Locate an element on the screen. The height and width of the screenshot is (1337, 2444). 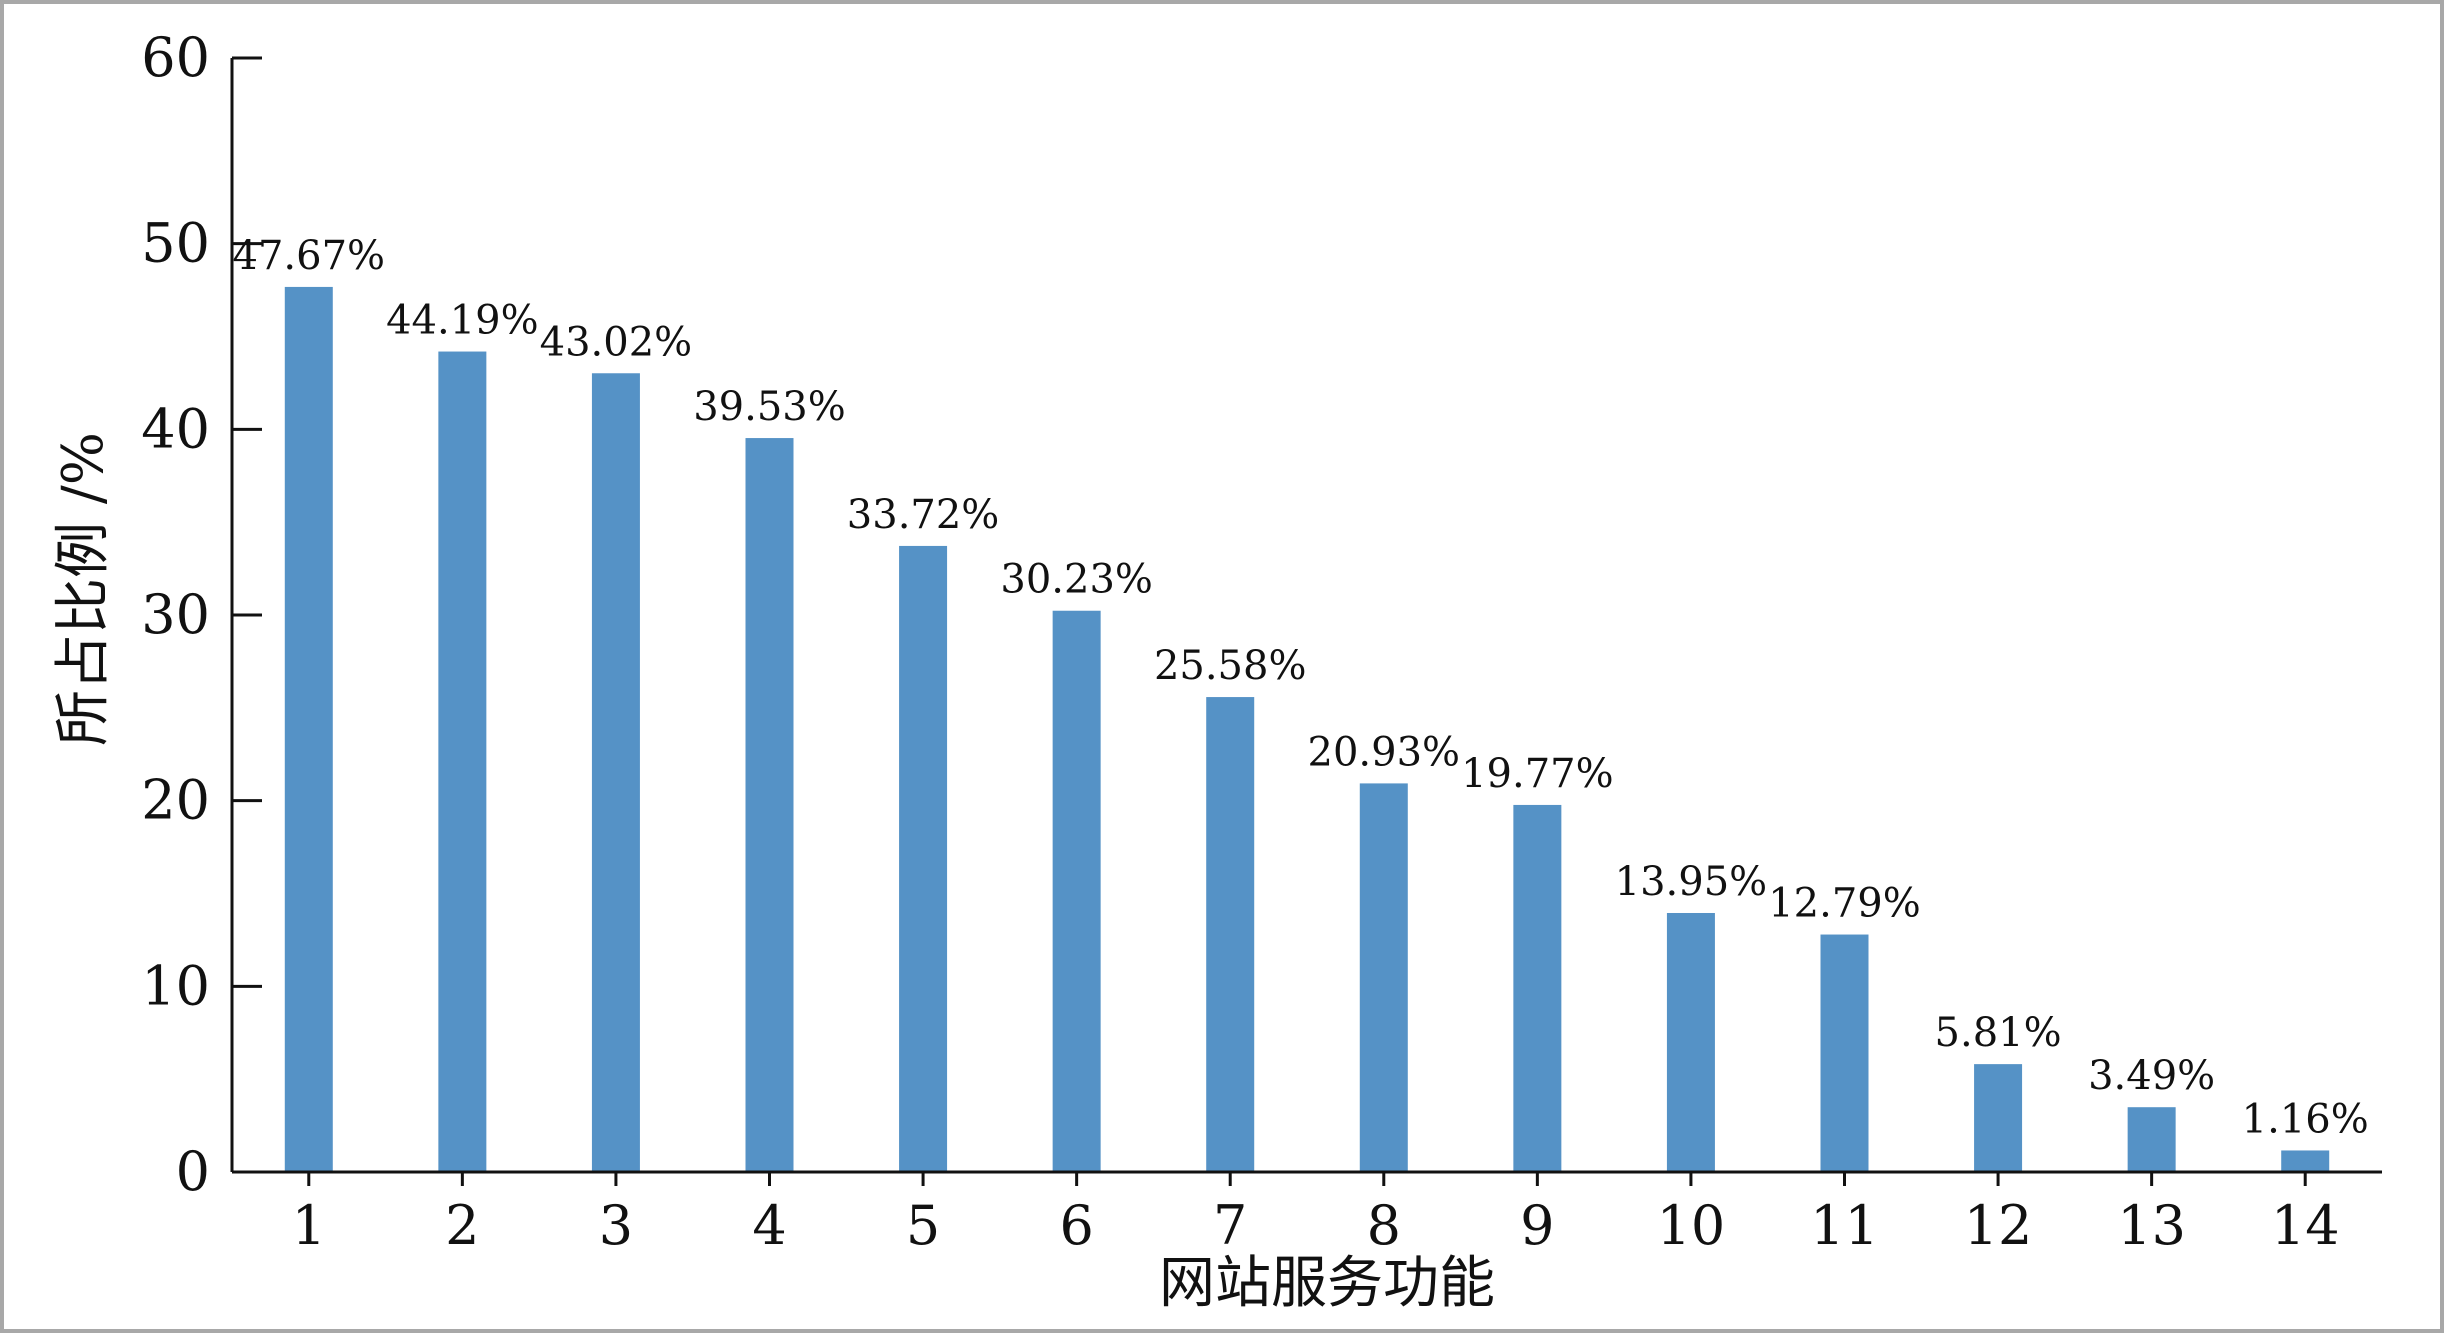
x-tick-label: 8 is located at coordinates (1384, 1225).